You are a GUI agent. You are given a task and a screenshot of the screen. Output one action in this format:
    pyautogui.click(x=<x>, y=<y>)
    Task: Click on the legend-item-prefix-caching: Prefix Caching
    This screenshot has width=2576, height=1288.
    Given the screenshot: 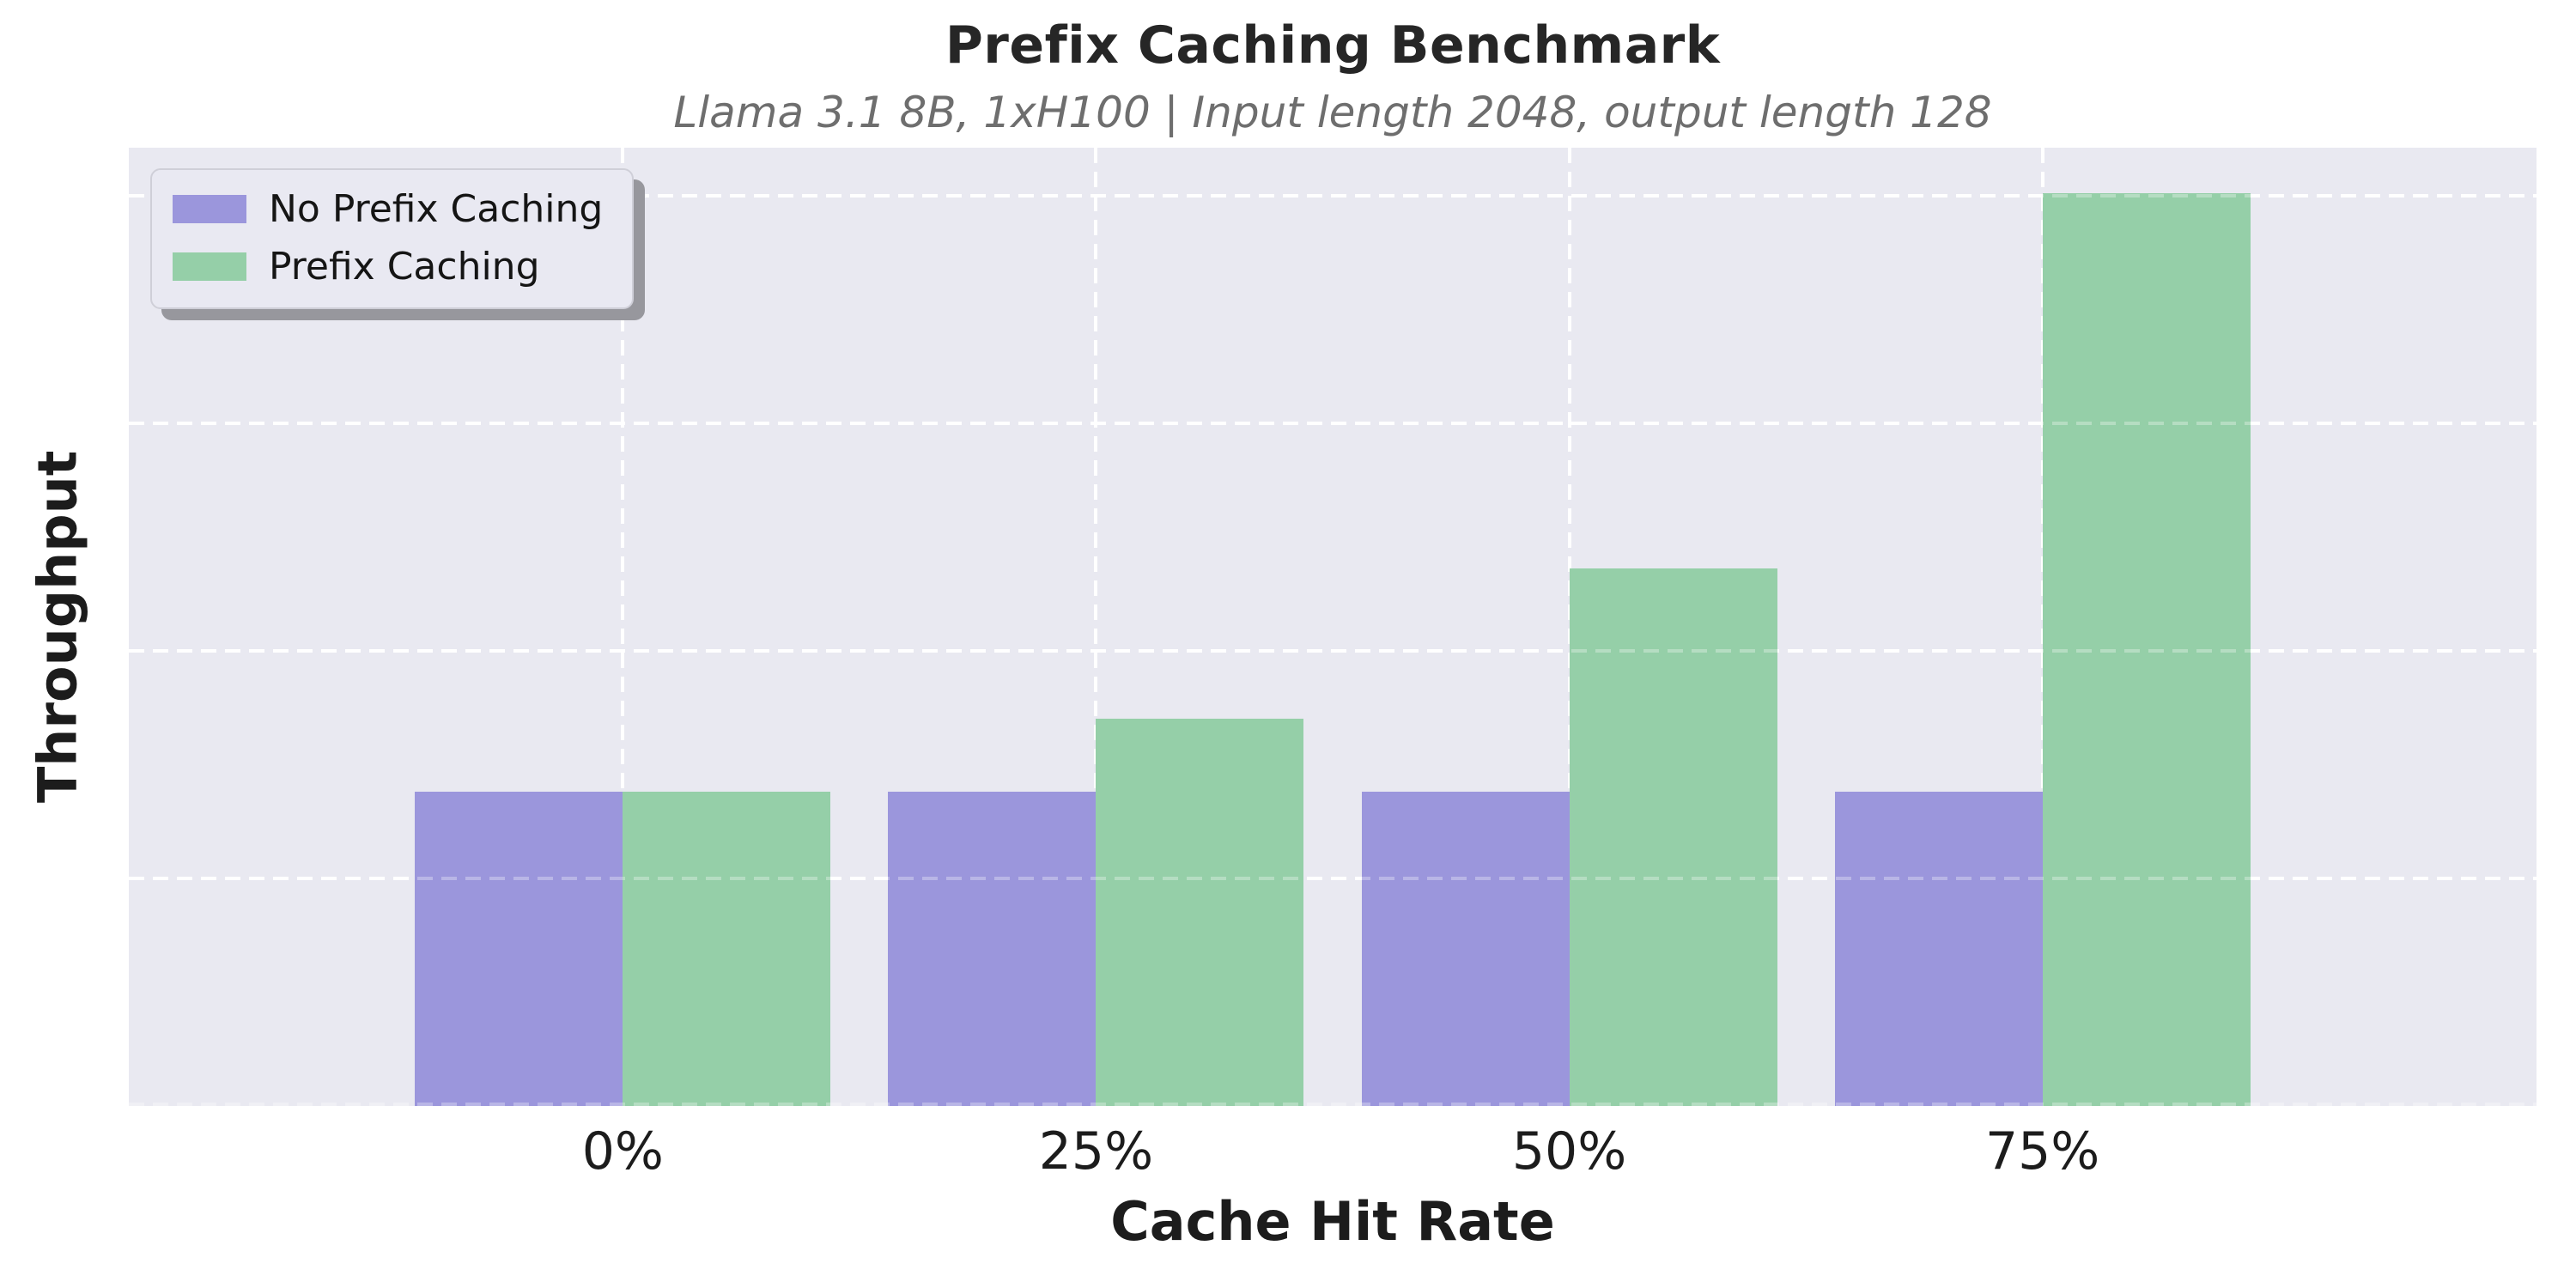 What is the action you would take?
    pyautogui.click(x=388, y=267)
    